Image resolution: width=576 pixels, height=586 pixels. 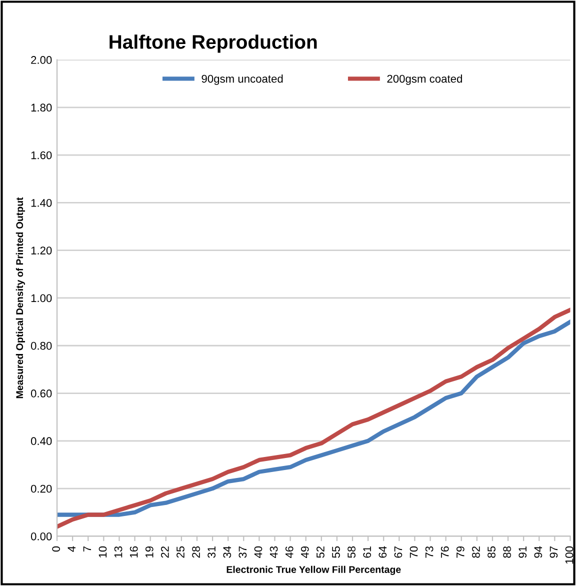 I want to click on x-tick-label: 55, so click(x=336, y=552).